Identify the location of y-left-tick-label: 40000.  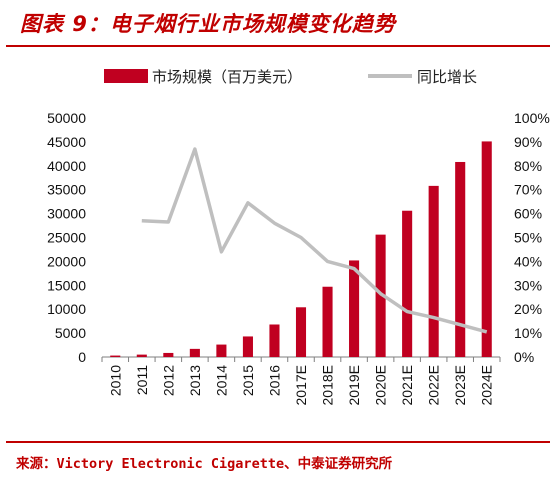
(66, 166).